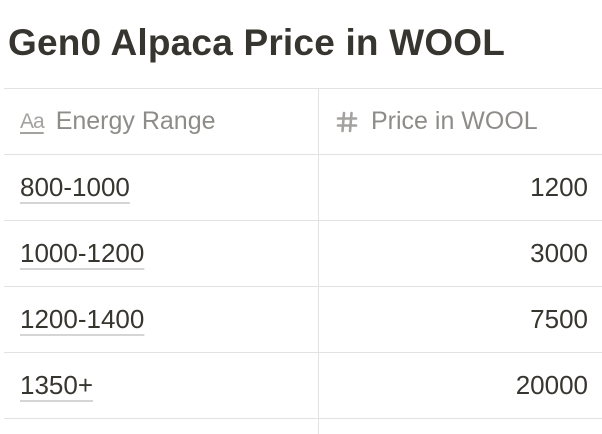 The height and width of the screenshot is (434, 602). I want to click on column-header-price: Price in WOOL, so click(460, 121).